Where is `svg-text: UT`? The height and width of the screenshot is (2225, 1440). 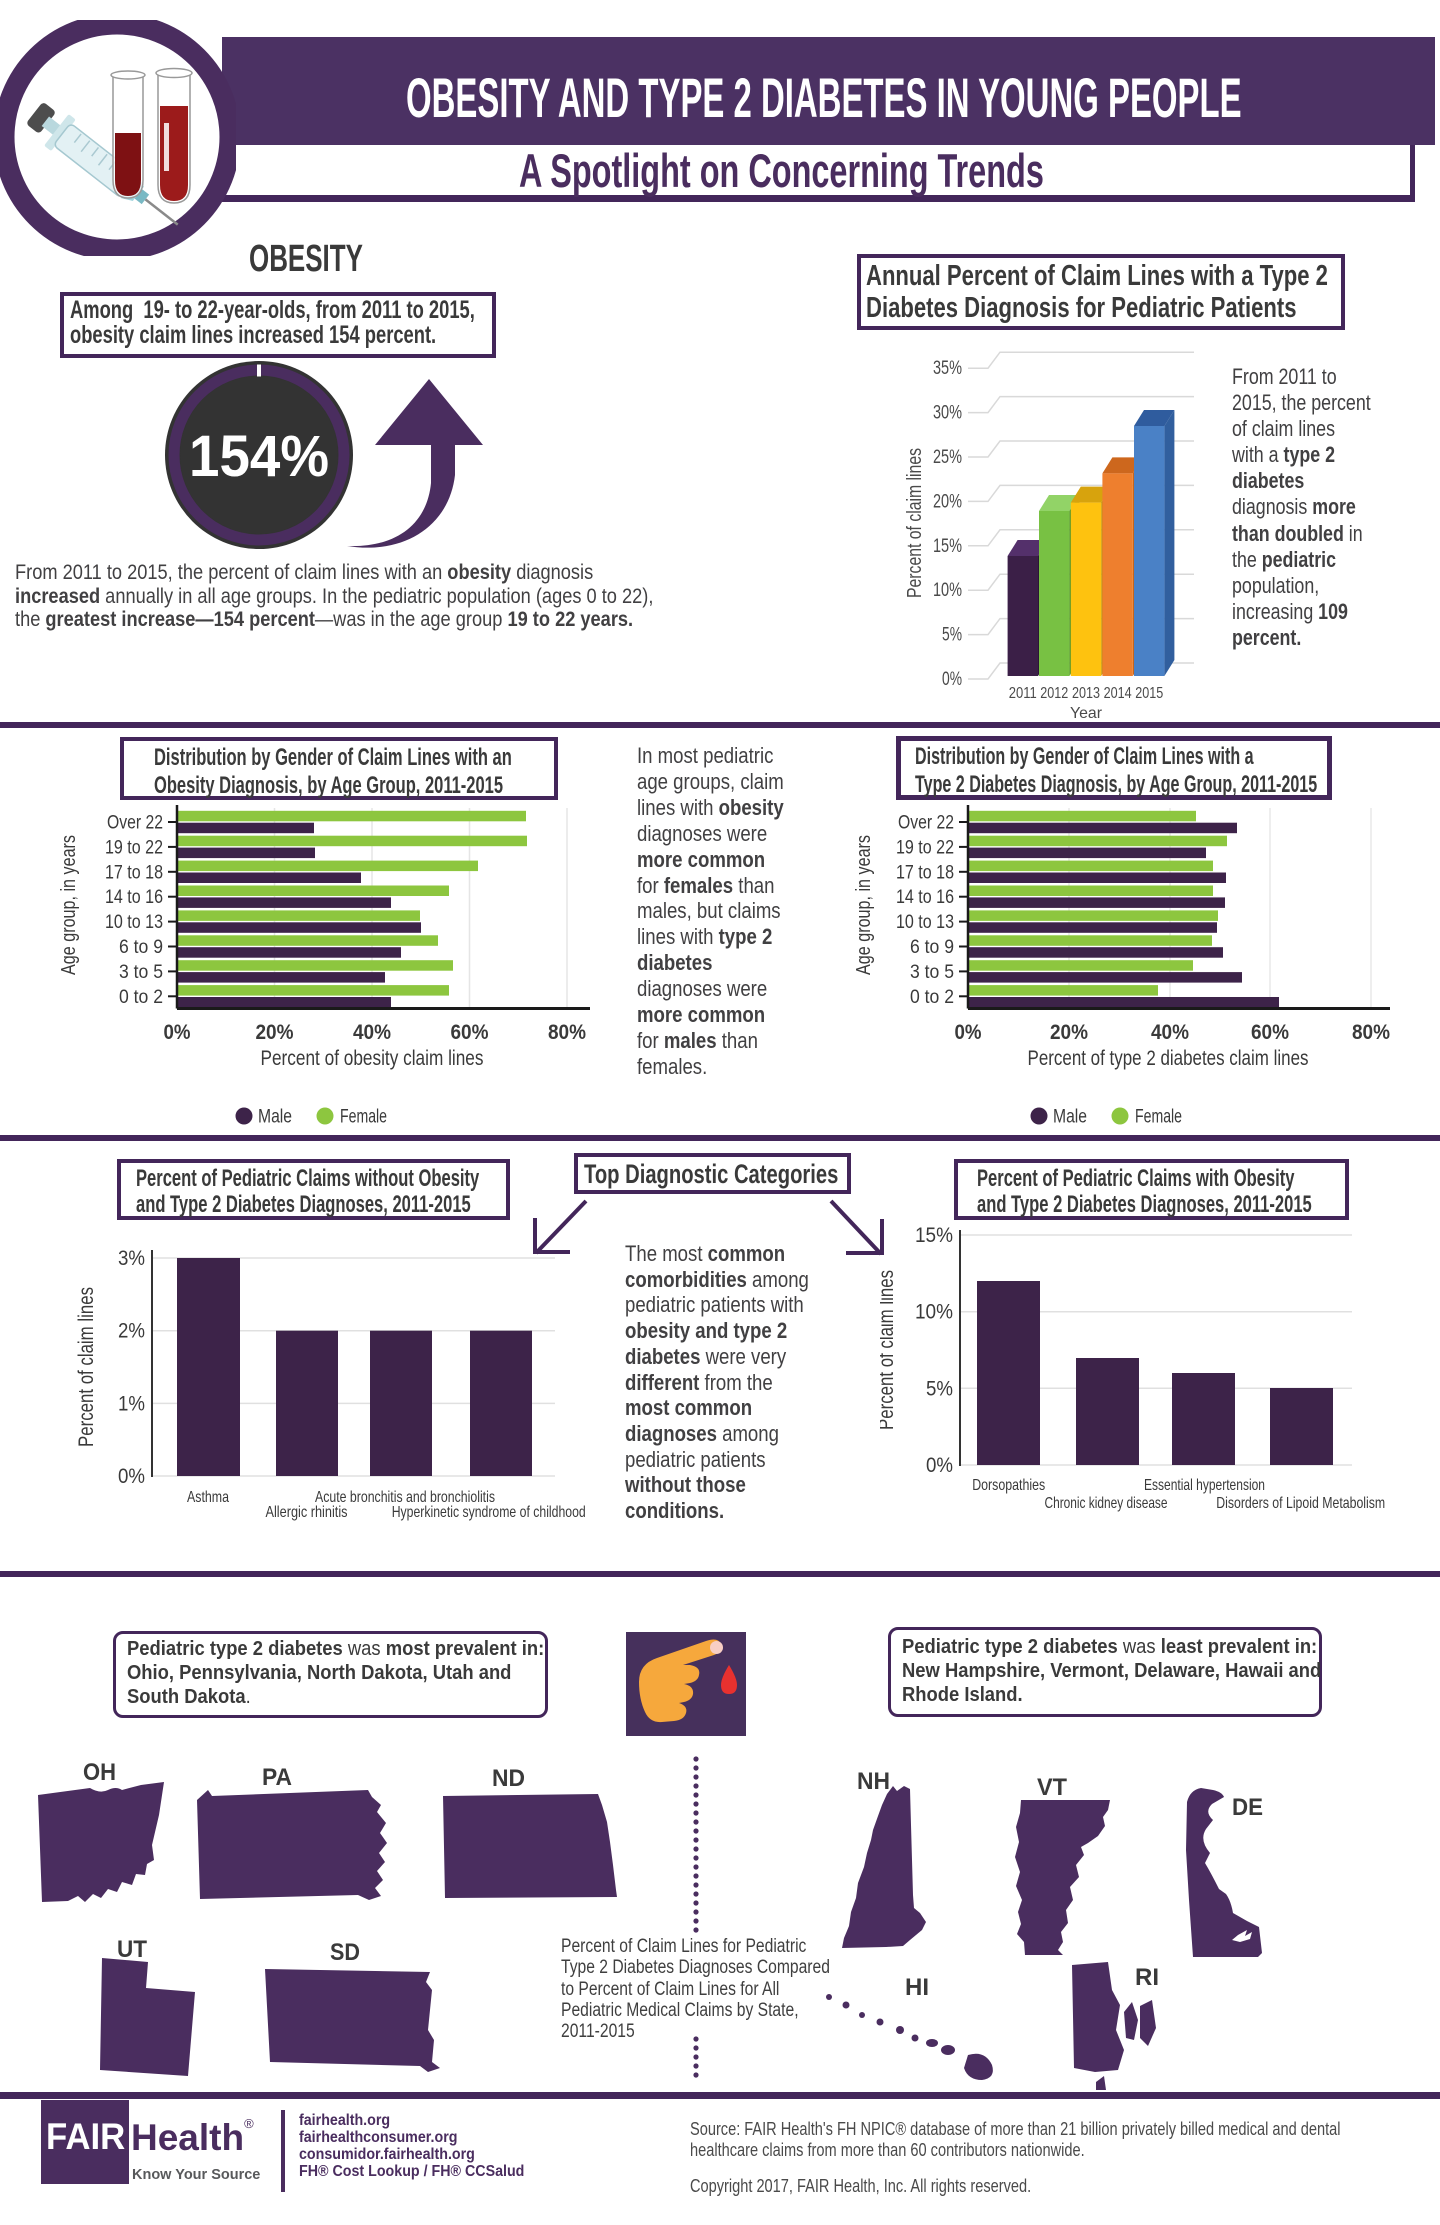
svg-text: UT is located at coordinates (132, 1949).